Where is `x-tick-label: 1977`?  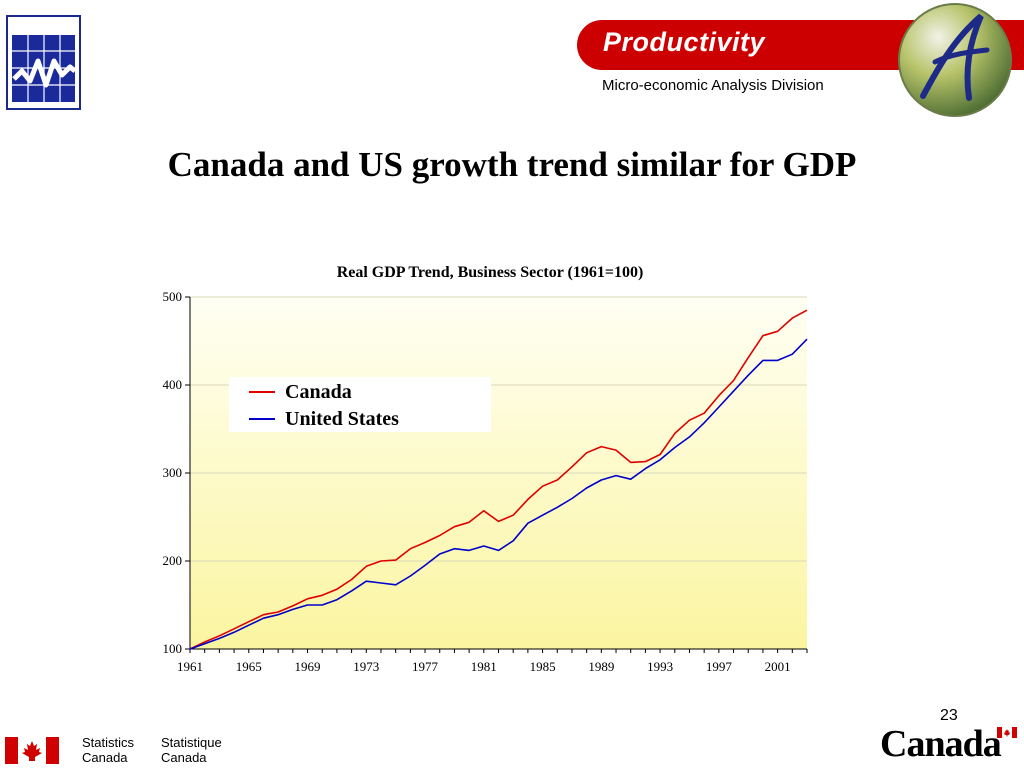
x-tick-label: 1977 is located at coordinates (425, 666).